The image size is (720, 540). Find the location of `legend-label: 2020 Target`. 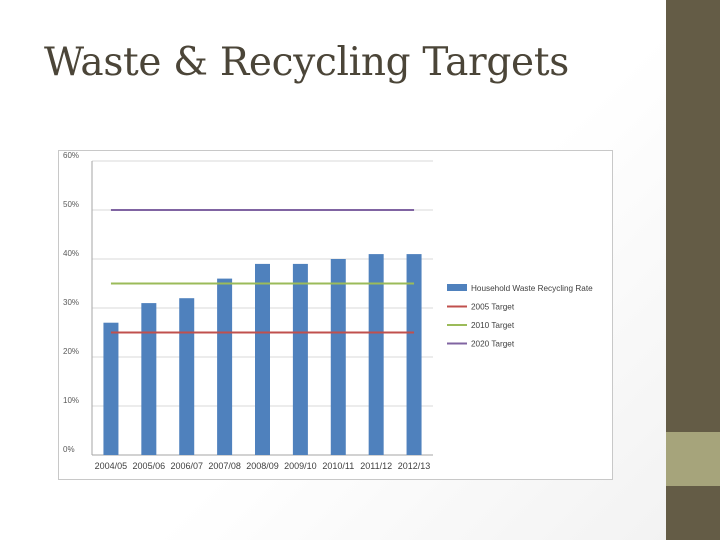

legend-label: 2020 Target is located at coordinates (493, 344).